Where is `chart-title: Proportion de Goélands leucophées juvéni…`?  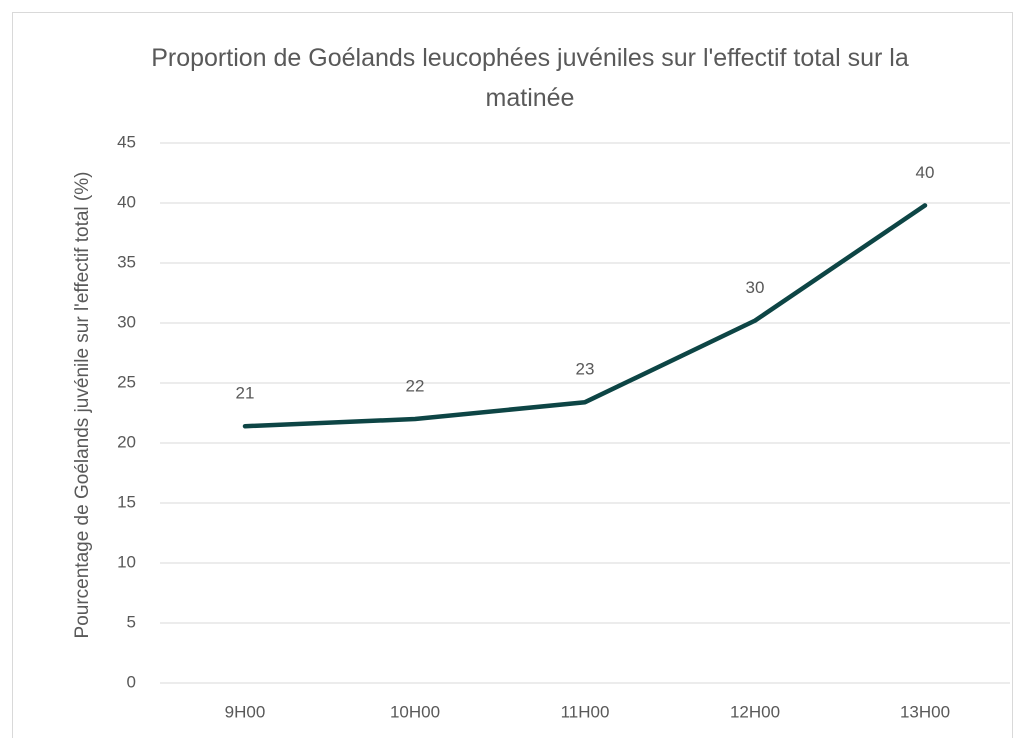 chart-title: Proportion de Goélands leucophées juvéni… is located at coordinates (530, 78).